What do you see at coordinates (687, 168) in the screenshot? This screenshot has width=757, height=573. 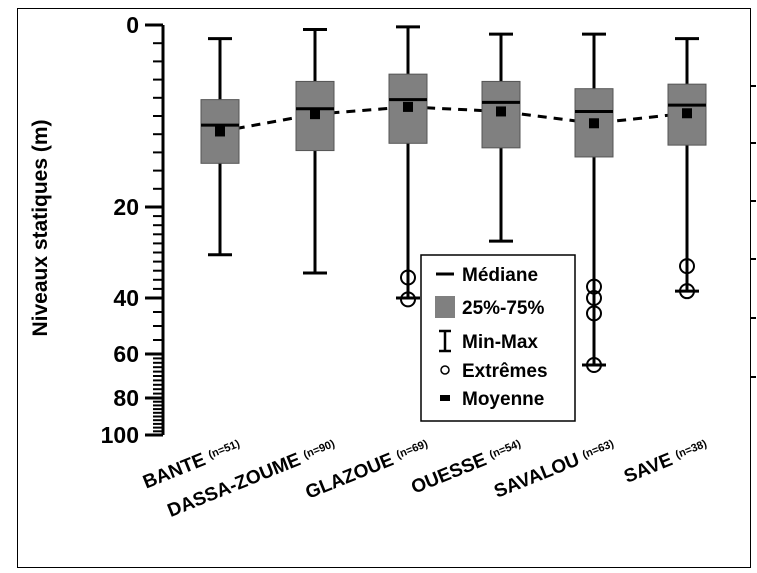 I see `box-group-save` at bounding box center [687, 168].